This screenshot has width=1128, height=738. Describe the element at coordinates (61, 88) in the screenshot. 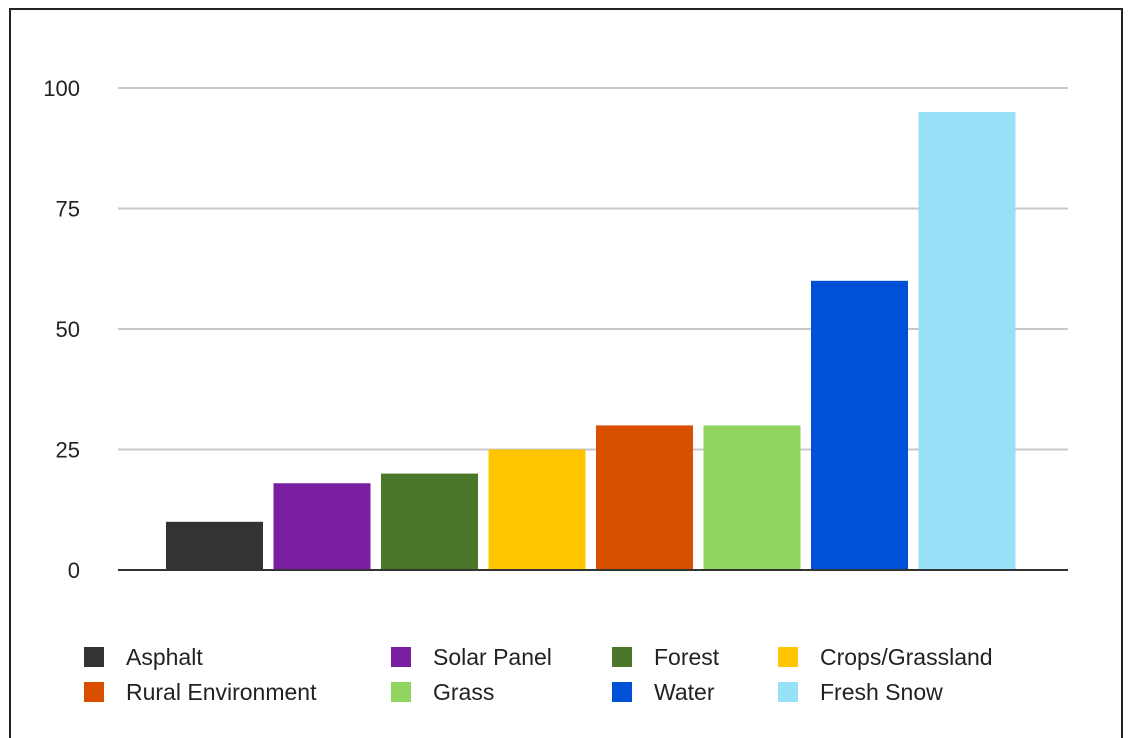

I see `y-tick-label: 100` at that location.